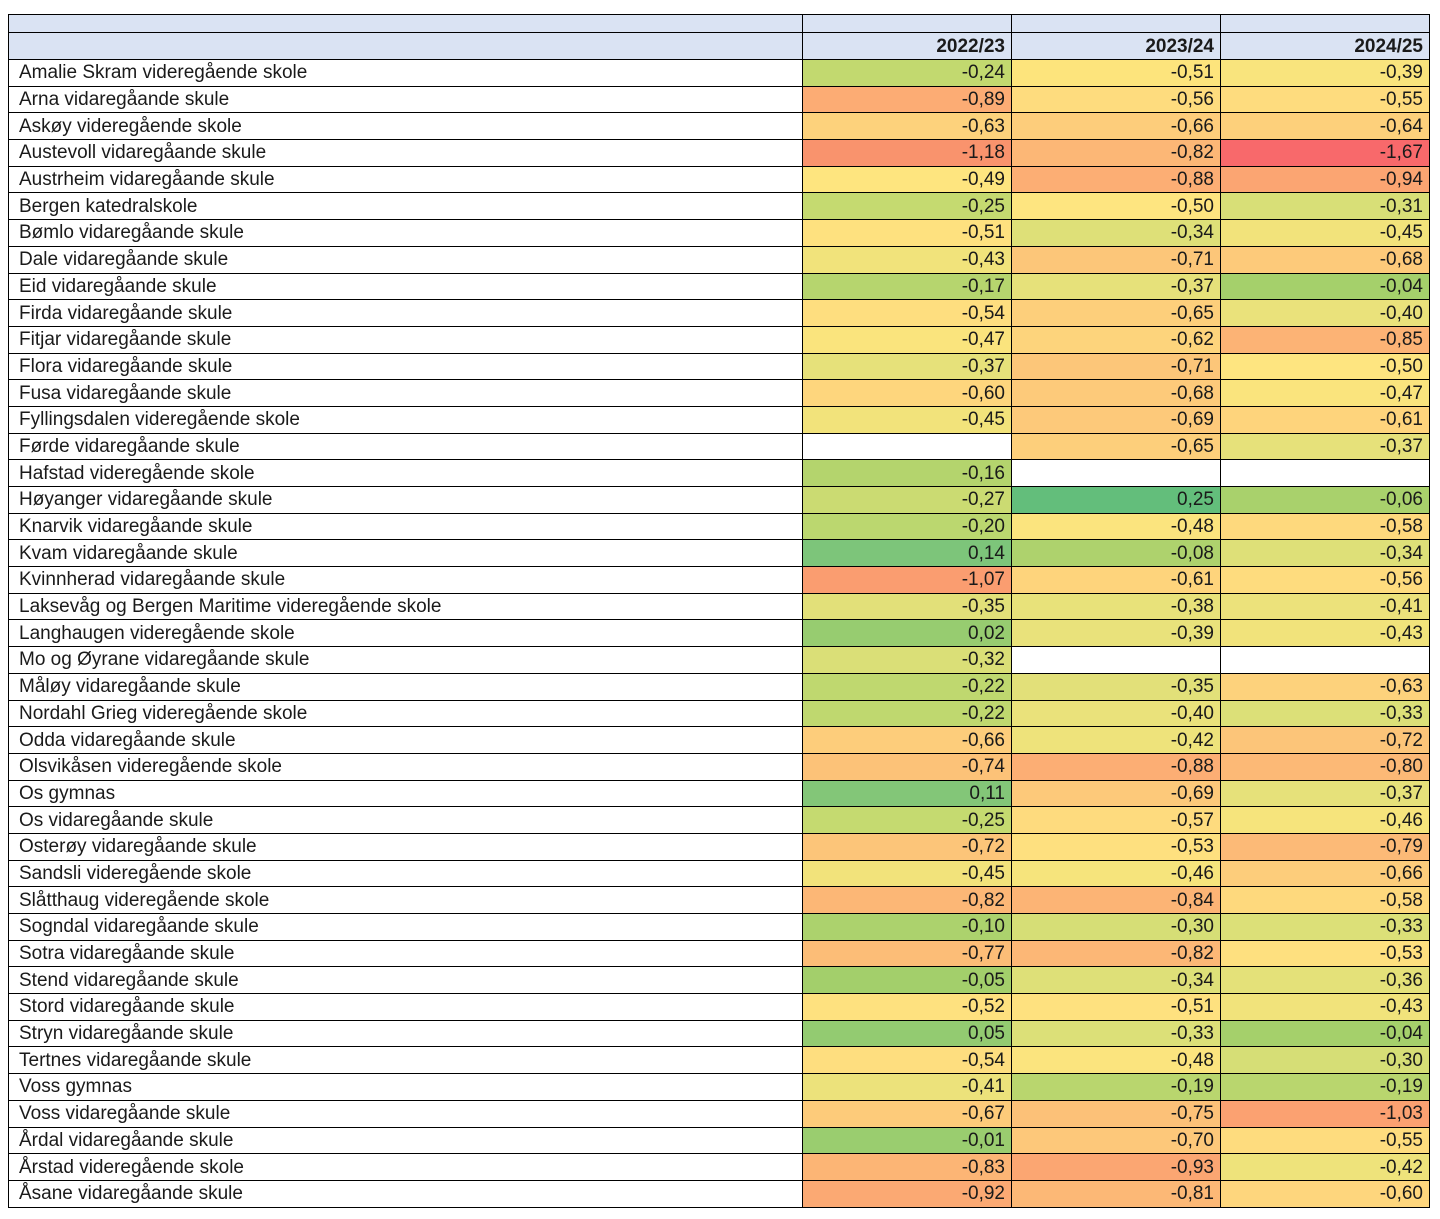  Describe the element at coordinates (405, 233) in the screenshot. I see `school-name-cell: Bømlo vidaregåande skule` at that location.